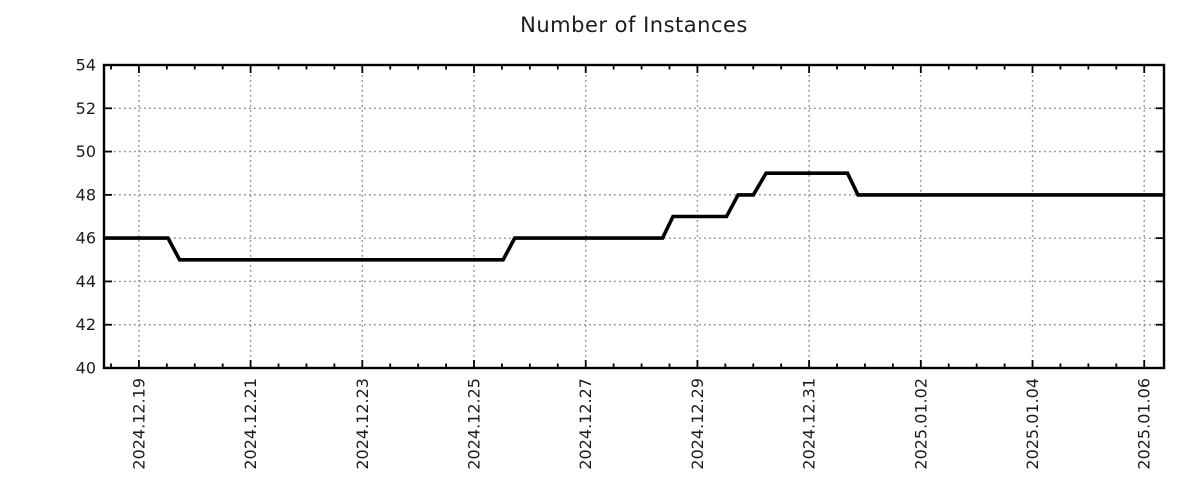 The image size is (1200, 500). Describe the element at coordinates (920, 424) in the screenshot. I see `x-tick-label: 2025.01.02` at that location.